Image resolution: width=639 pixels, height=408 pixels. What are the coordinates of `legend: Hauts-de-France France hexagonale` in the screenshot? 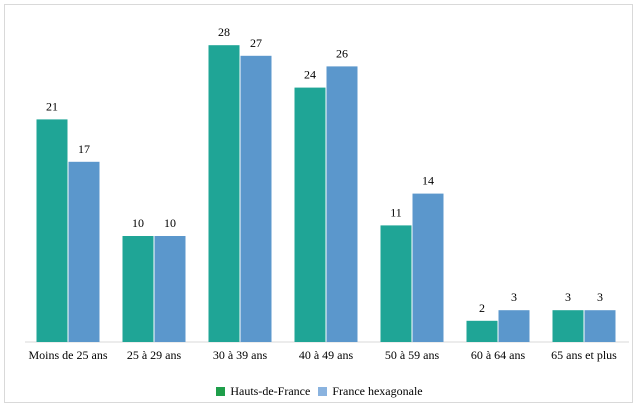 It's located at (319, 391).